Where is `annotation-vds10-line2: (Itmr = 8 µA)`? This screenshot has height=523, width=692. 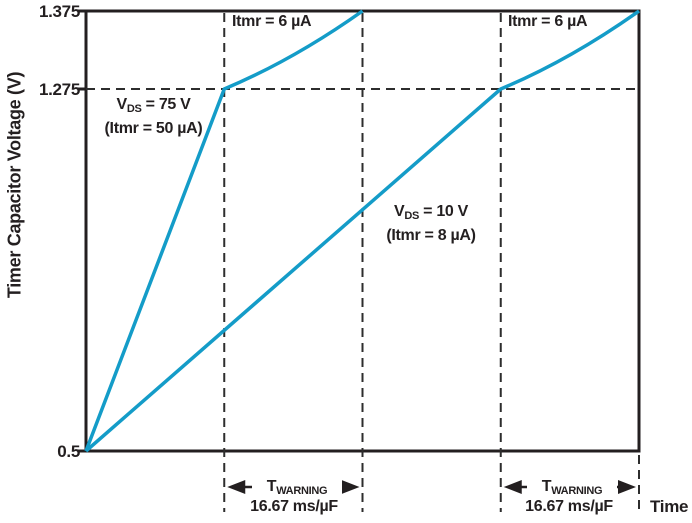
annotation-vds10-line2: (Itmr = 8 µA) is located at coordinates (431, 235).